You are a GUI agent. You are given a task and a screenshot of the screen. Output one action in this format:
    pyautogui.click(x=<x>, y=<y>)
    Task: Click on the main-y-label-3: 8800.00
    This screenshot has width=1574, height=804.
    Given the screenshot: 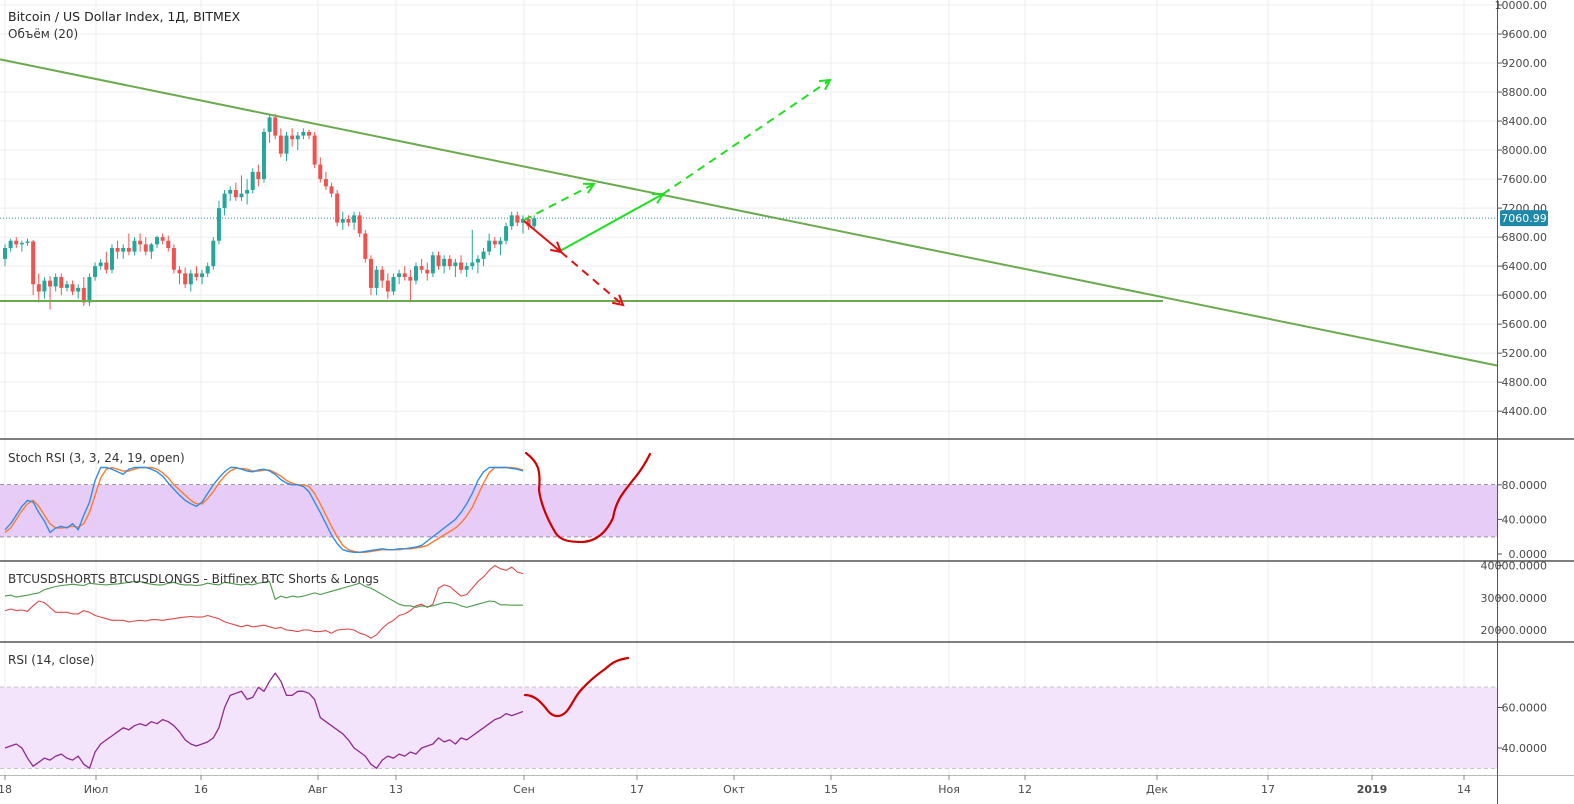 What is the action you would take?
    pyautogui.click(x=1525, y=92)
    